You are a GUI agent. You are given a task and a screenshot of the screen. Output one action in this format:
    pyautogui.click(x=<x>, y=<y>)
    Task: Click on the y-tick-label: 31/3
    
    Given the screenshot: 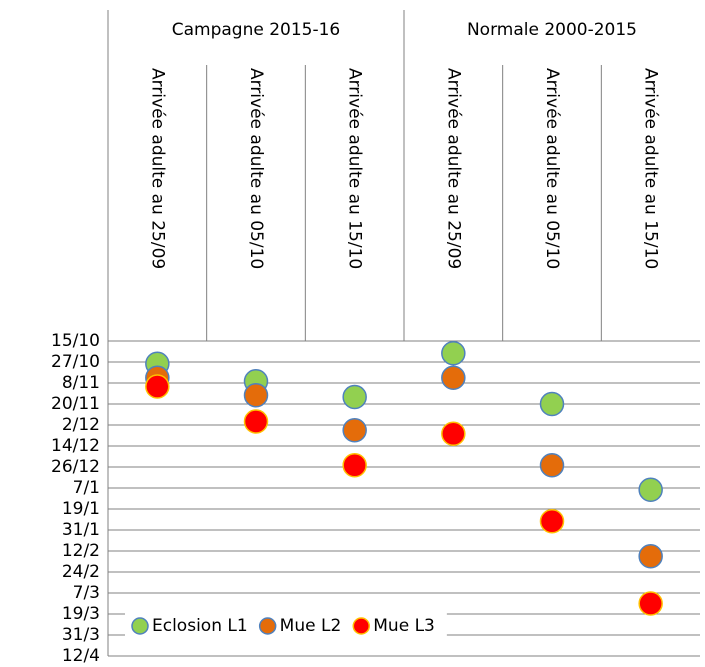 What is the action you would take?
    pyautogui.click(x=81, y=635)
    